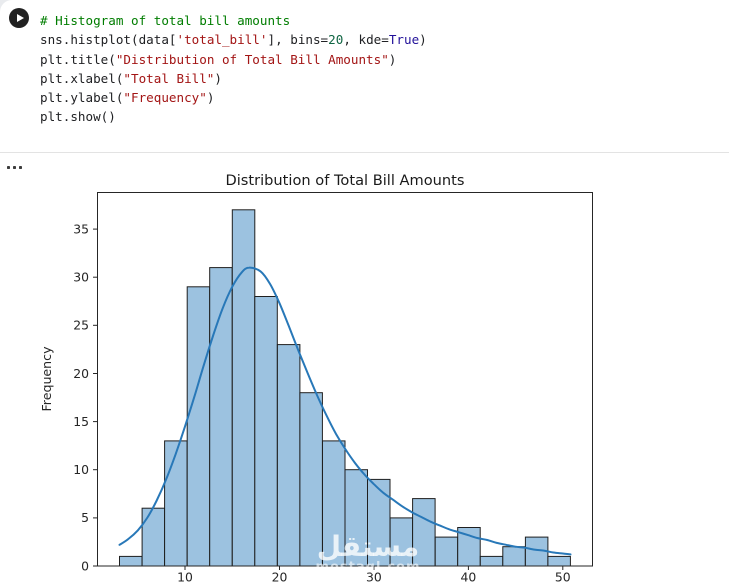  Describe the element at coordinates (233, 78) in the screenshot. I see `code-line: plt.xlabel("Total Bill")` at that location.